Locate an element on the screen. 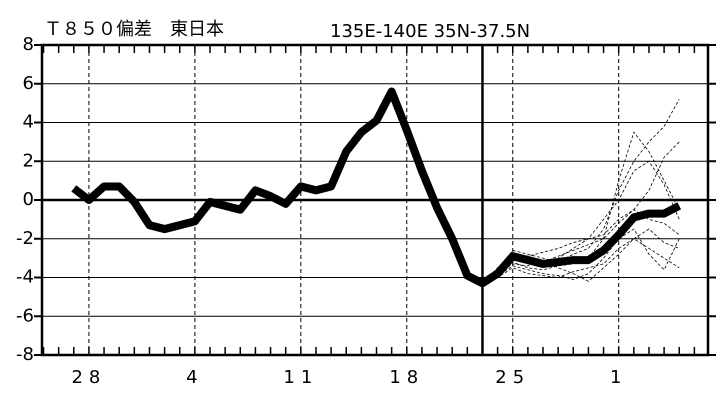 The width and height of the screenshot is (720, 400). chart-title: Ｔ８５０偏差 東日本 is located at coordinates (134, 29).